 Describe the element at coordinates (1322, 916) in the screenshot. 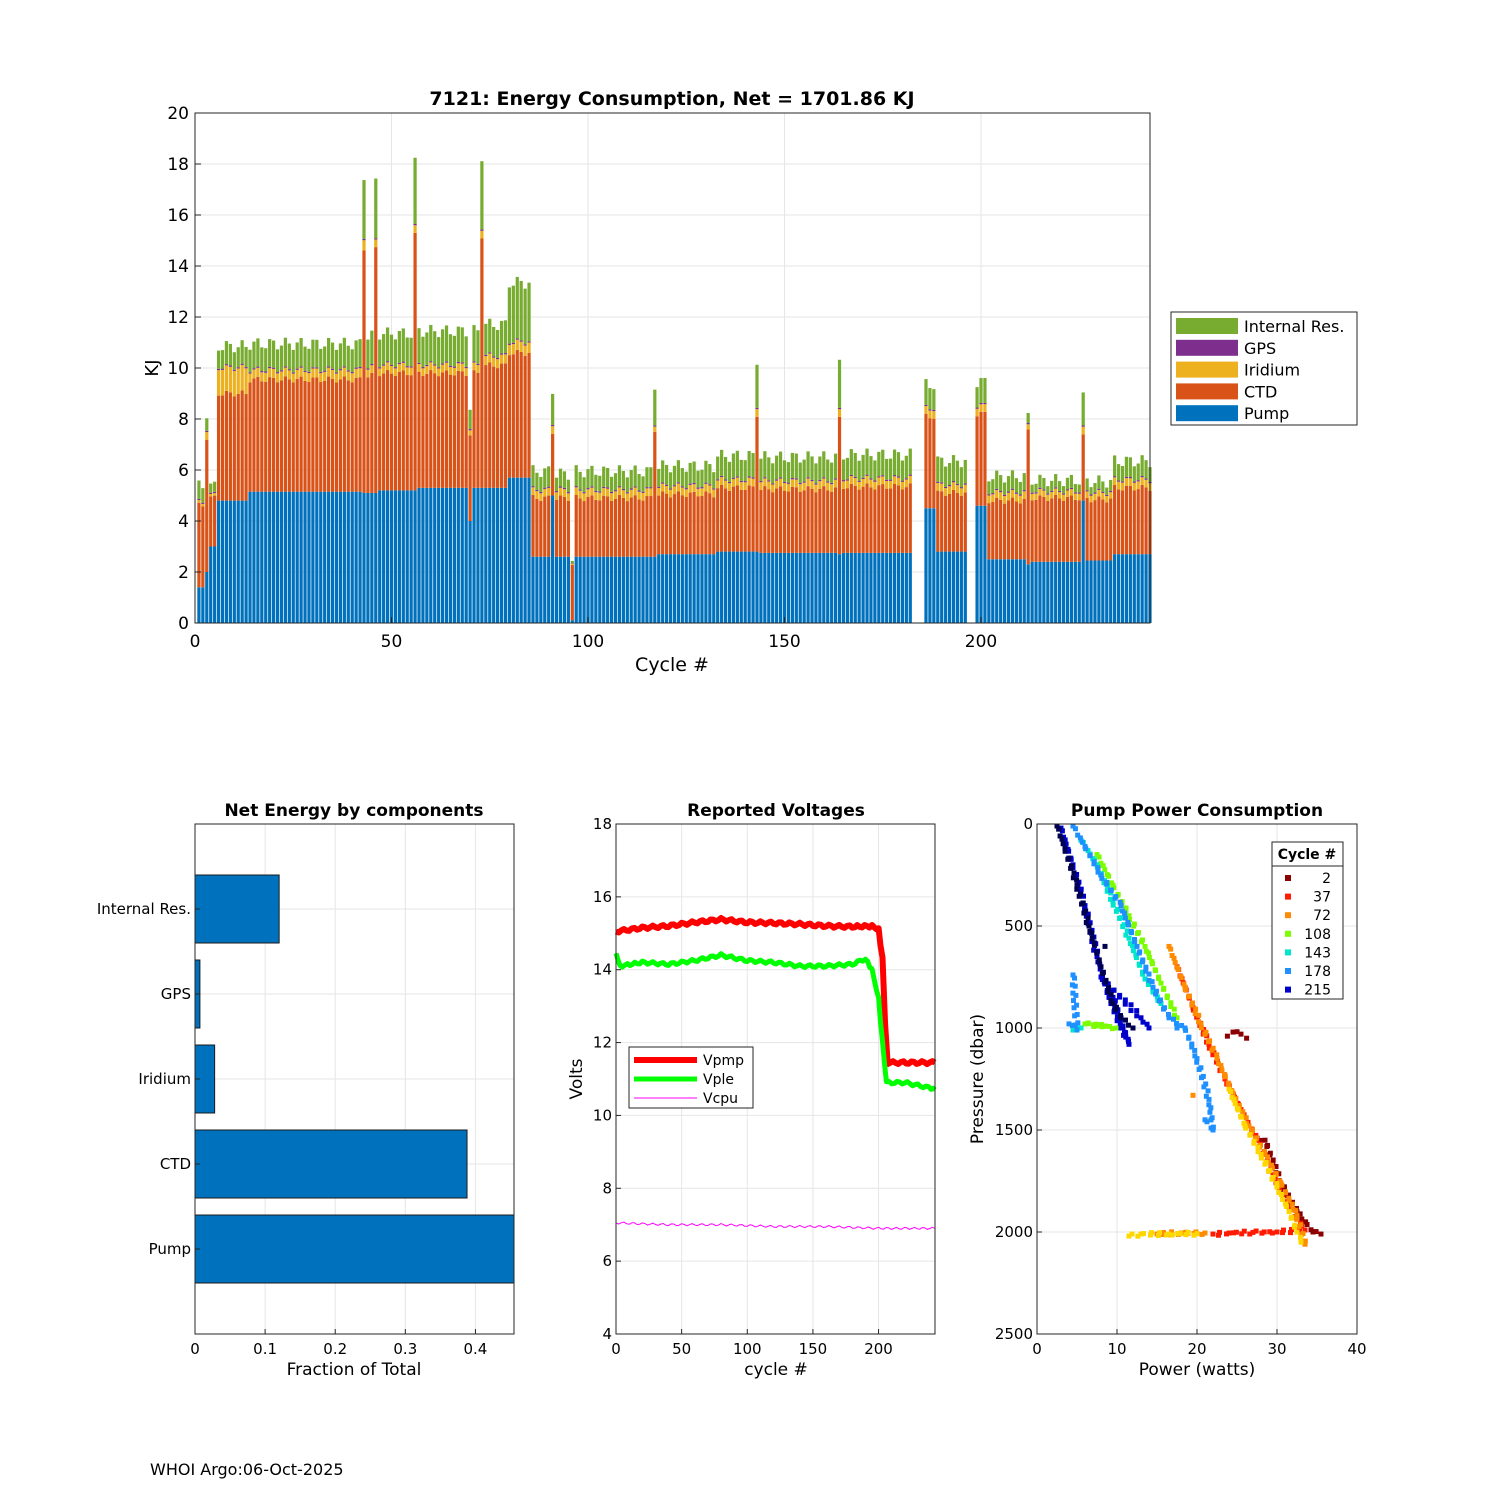

I see `pump-legend-label: 72` at that location.